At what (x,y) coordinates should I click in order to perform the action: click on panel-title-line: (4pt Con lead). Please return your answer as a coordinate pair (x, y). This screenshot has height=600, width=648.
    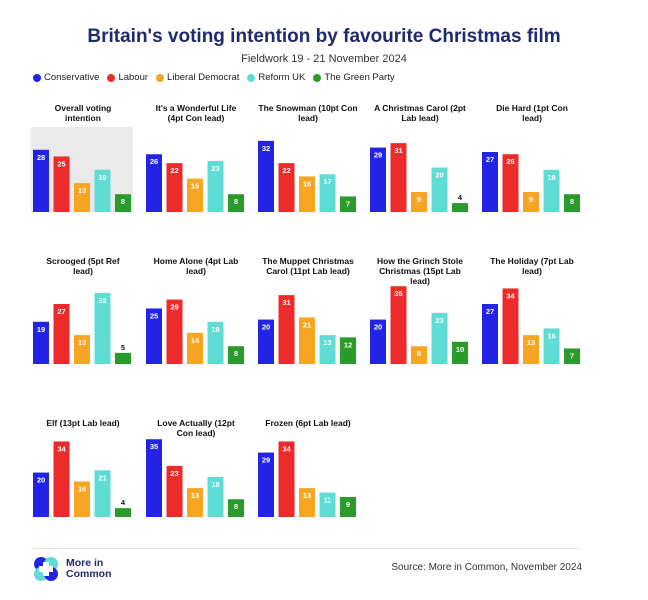
    Looking at the image, I should click on (196, 118).